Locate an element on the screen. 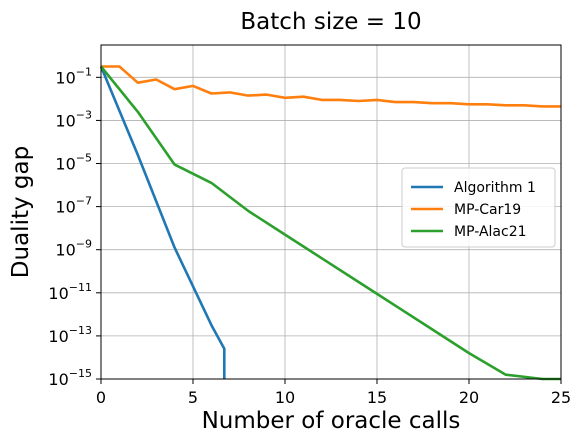 The width and height of the screenshot is (582, 445). x-tick-label: 20 is located at coordinates (469, 397).